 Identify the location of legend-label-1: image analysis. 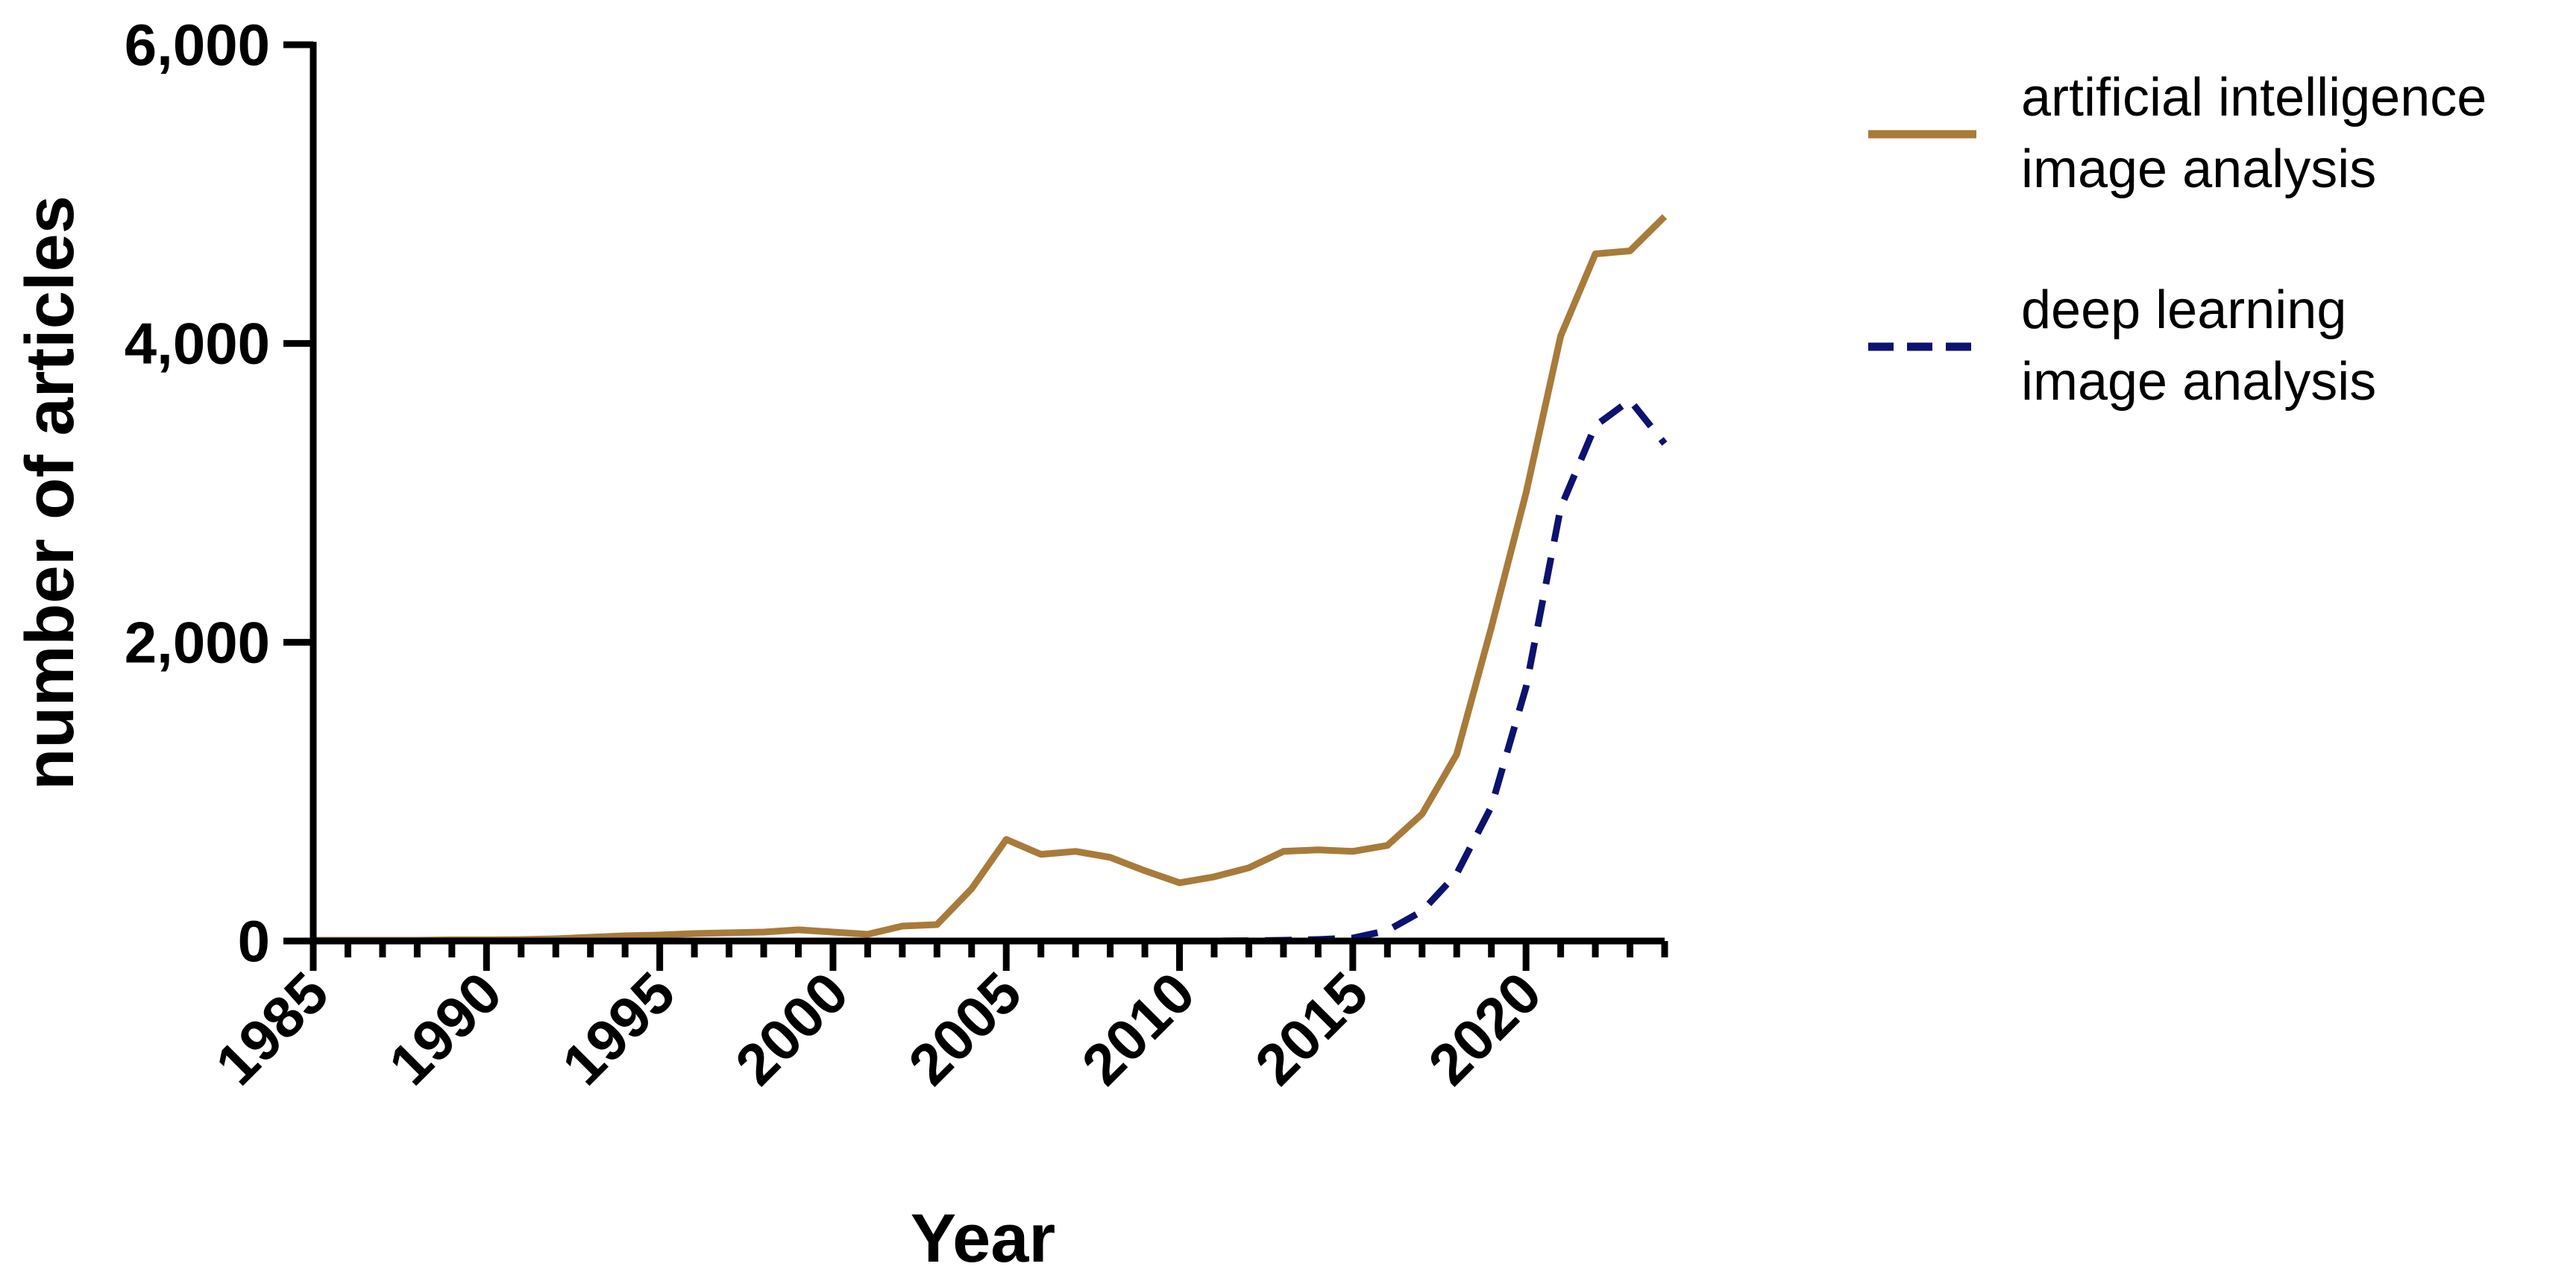
(2199, 169).